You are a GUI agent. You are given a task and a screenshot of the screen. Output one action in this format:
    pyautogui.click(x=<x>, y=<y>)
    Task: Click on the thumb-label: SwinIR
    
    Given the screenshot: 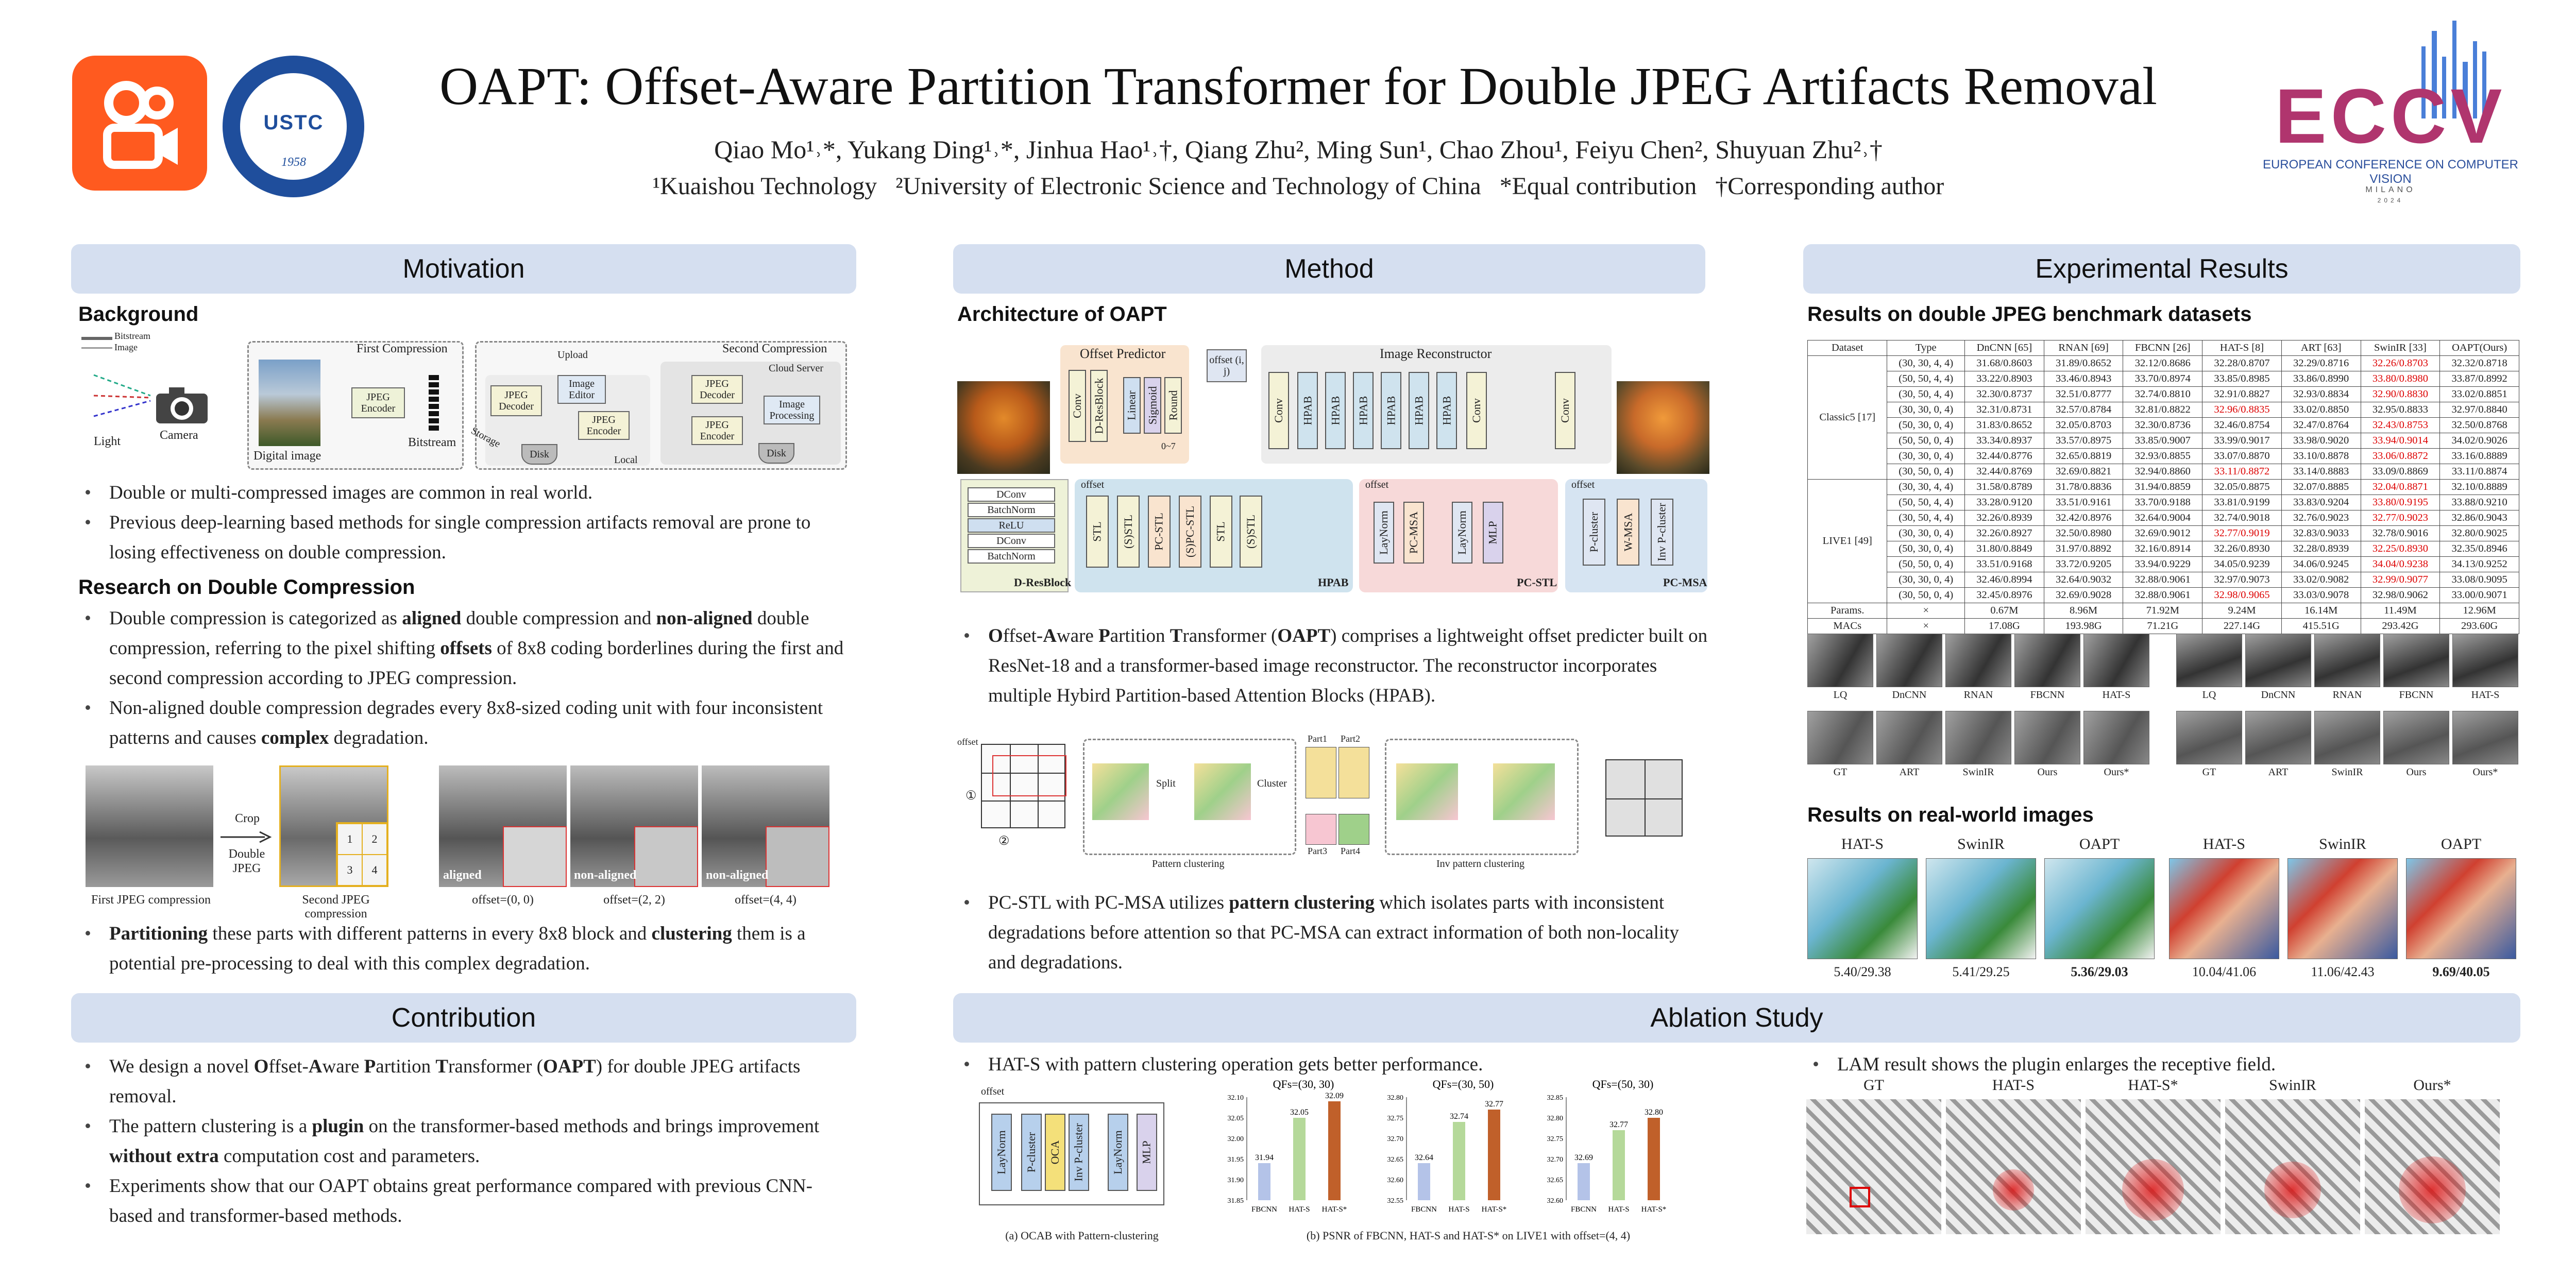 What is the action you would take?
    pyautogui.click(x=2347, y=772)
    